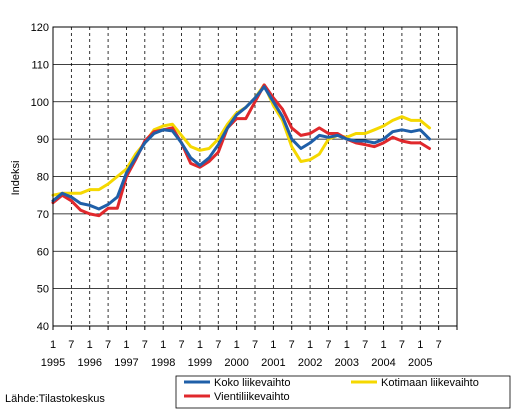 The image size is (517, 414). Describe the element at coordinates (420, 363) in the screenshot. I see `x-year-label: 2005` at that location.